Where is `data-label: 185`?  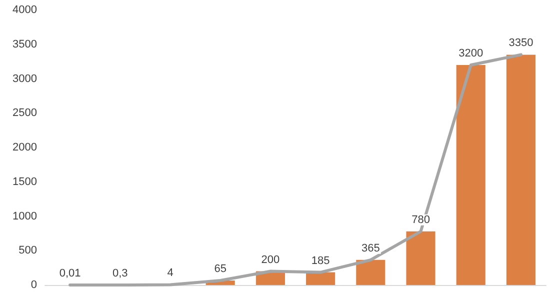
data-label: 185 is located at coordinates (320, 260).